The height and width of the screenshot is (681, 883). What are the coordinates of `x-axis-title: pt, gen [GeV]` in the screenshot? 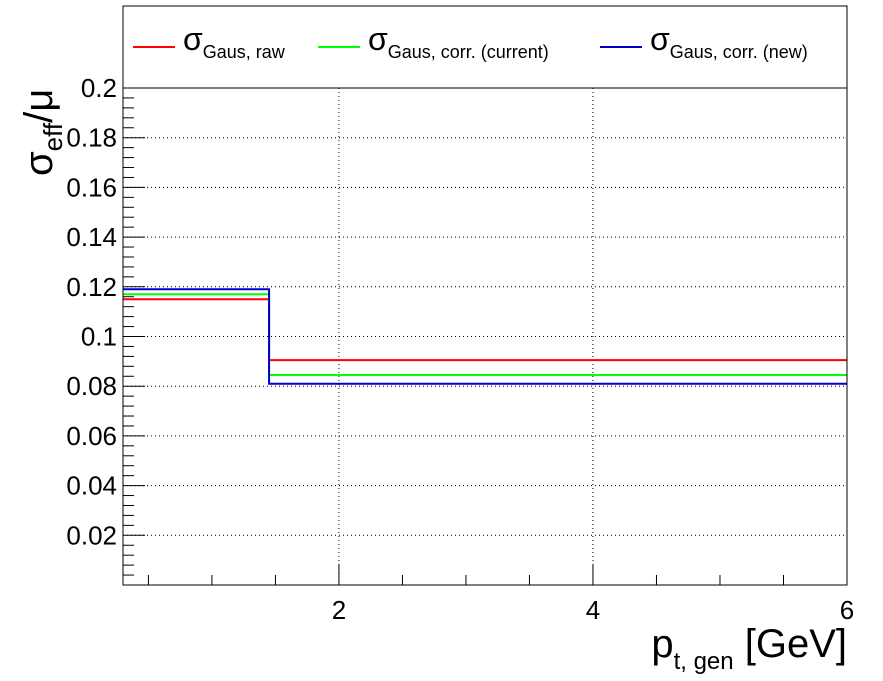 It's located at (749, 648).